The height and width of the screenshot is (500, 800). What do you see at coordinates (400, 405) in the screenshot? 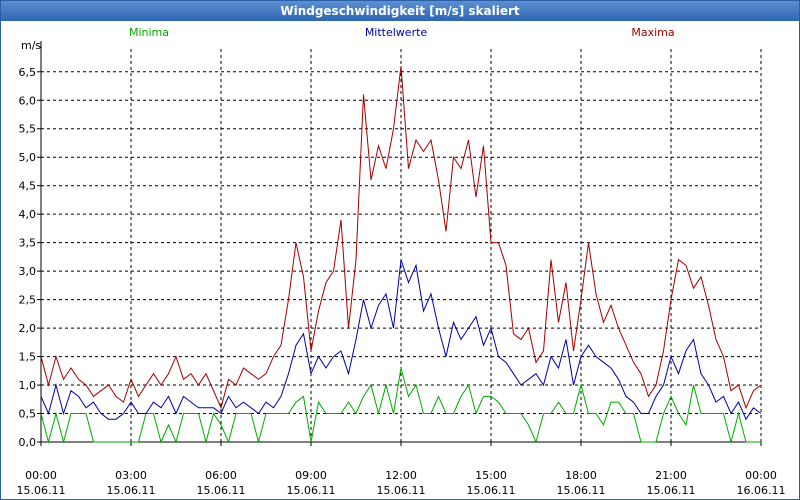
I see `series-line-minima` at bounding box center [400, 405].